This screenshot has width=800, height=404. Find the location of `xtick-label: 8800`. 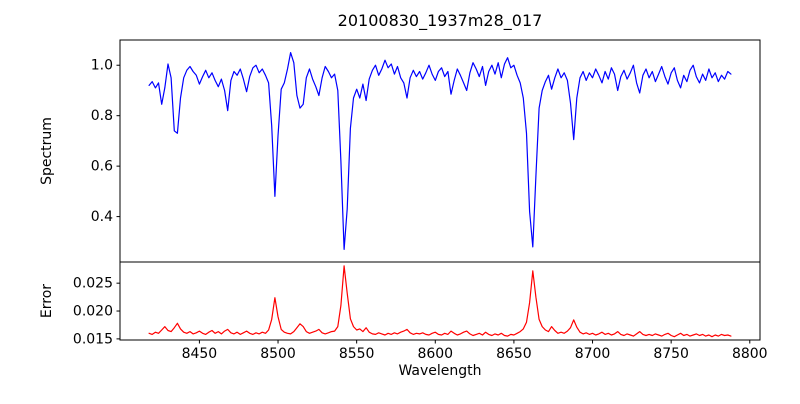

xtick-label: 8800 is located at coordinates (750, 354).